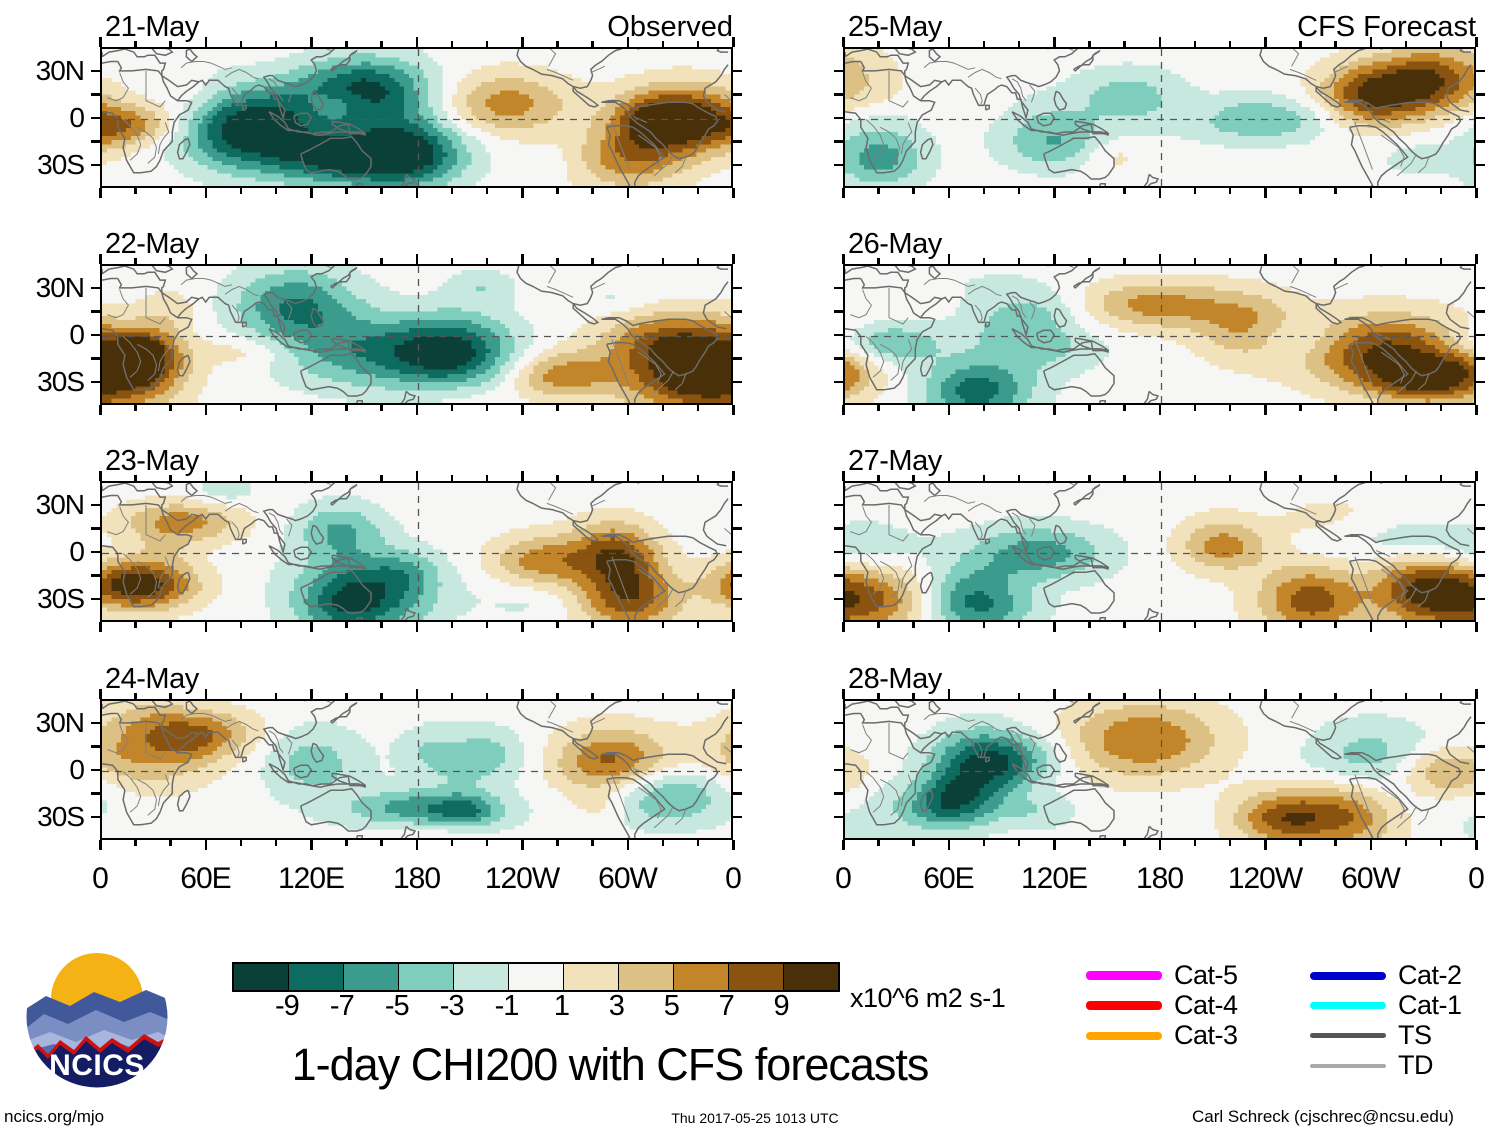  What do you see at coordinates (949, 879) in the screenshot?
I see `x-axis-label: 60E` at bounding box center [949, 879].